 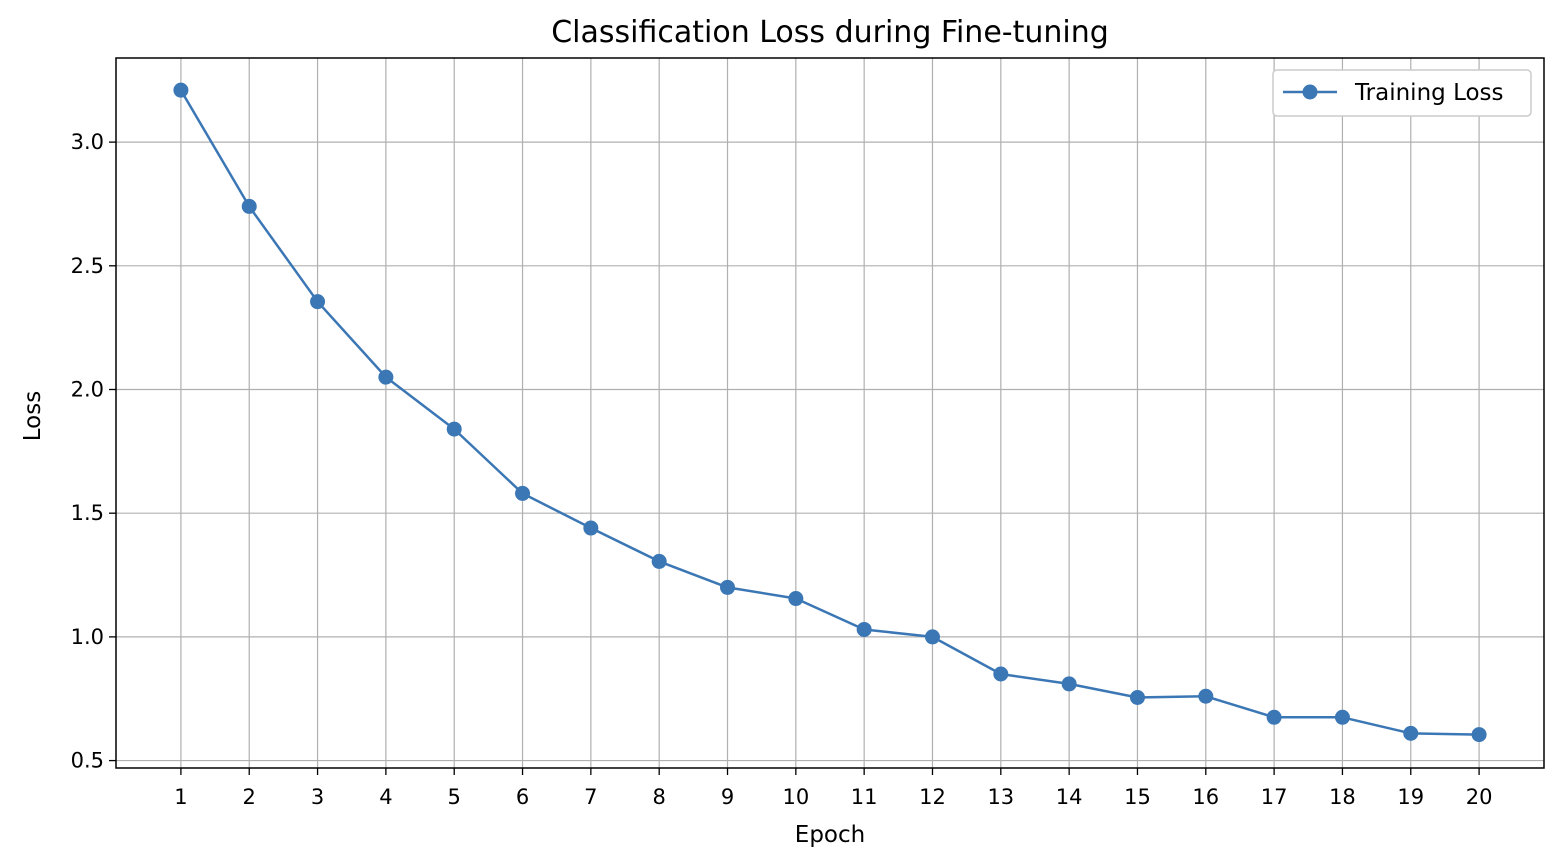 What do you see at coordinates (1274, 797) in the screenshot?
I see `x-tick-label: 17` at bounding box center [1274, 797].